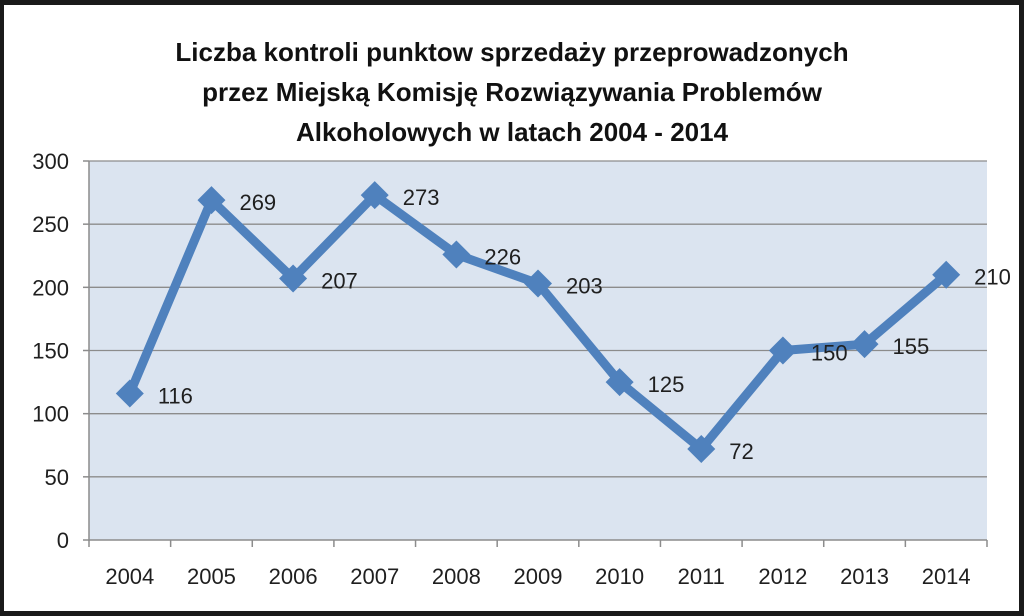  What do you see at coordinates (619, 382) in the screenshot?
I see `data-point-2010` at bounding box center [619, 382].